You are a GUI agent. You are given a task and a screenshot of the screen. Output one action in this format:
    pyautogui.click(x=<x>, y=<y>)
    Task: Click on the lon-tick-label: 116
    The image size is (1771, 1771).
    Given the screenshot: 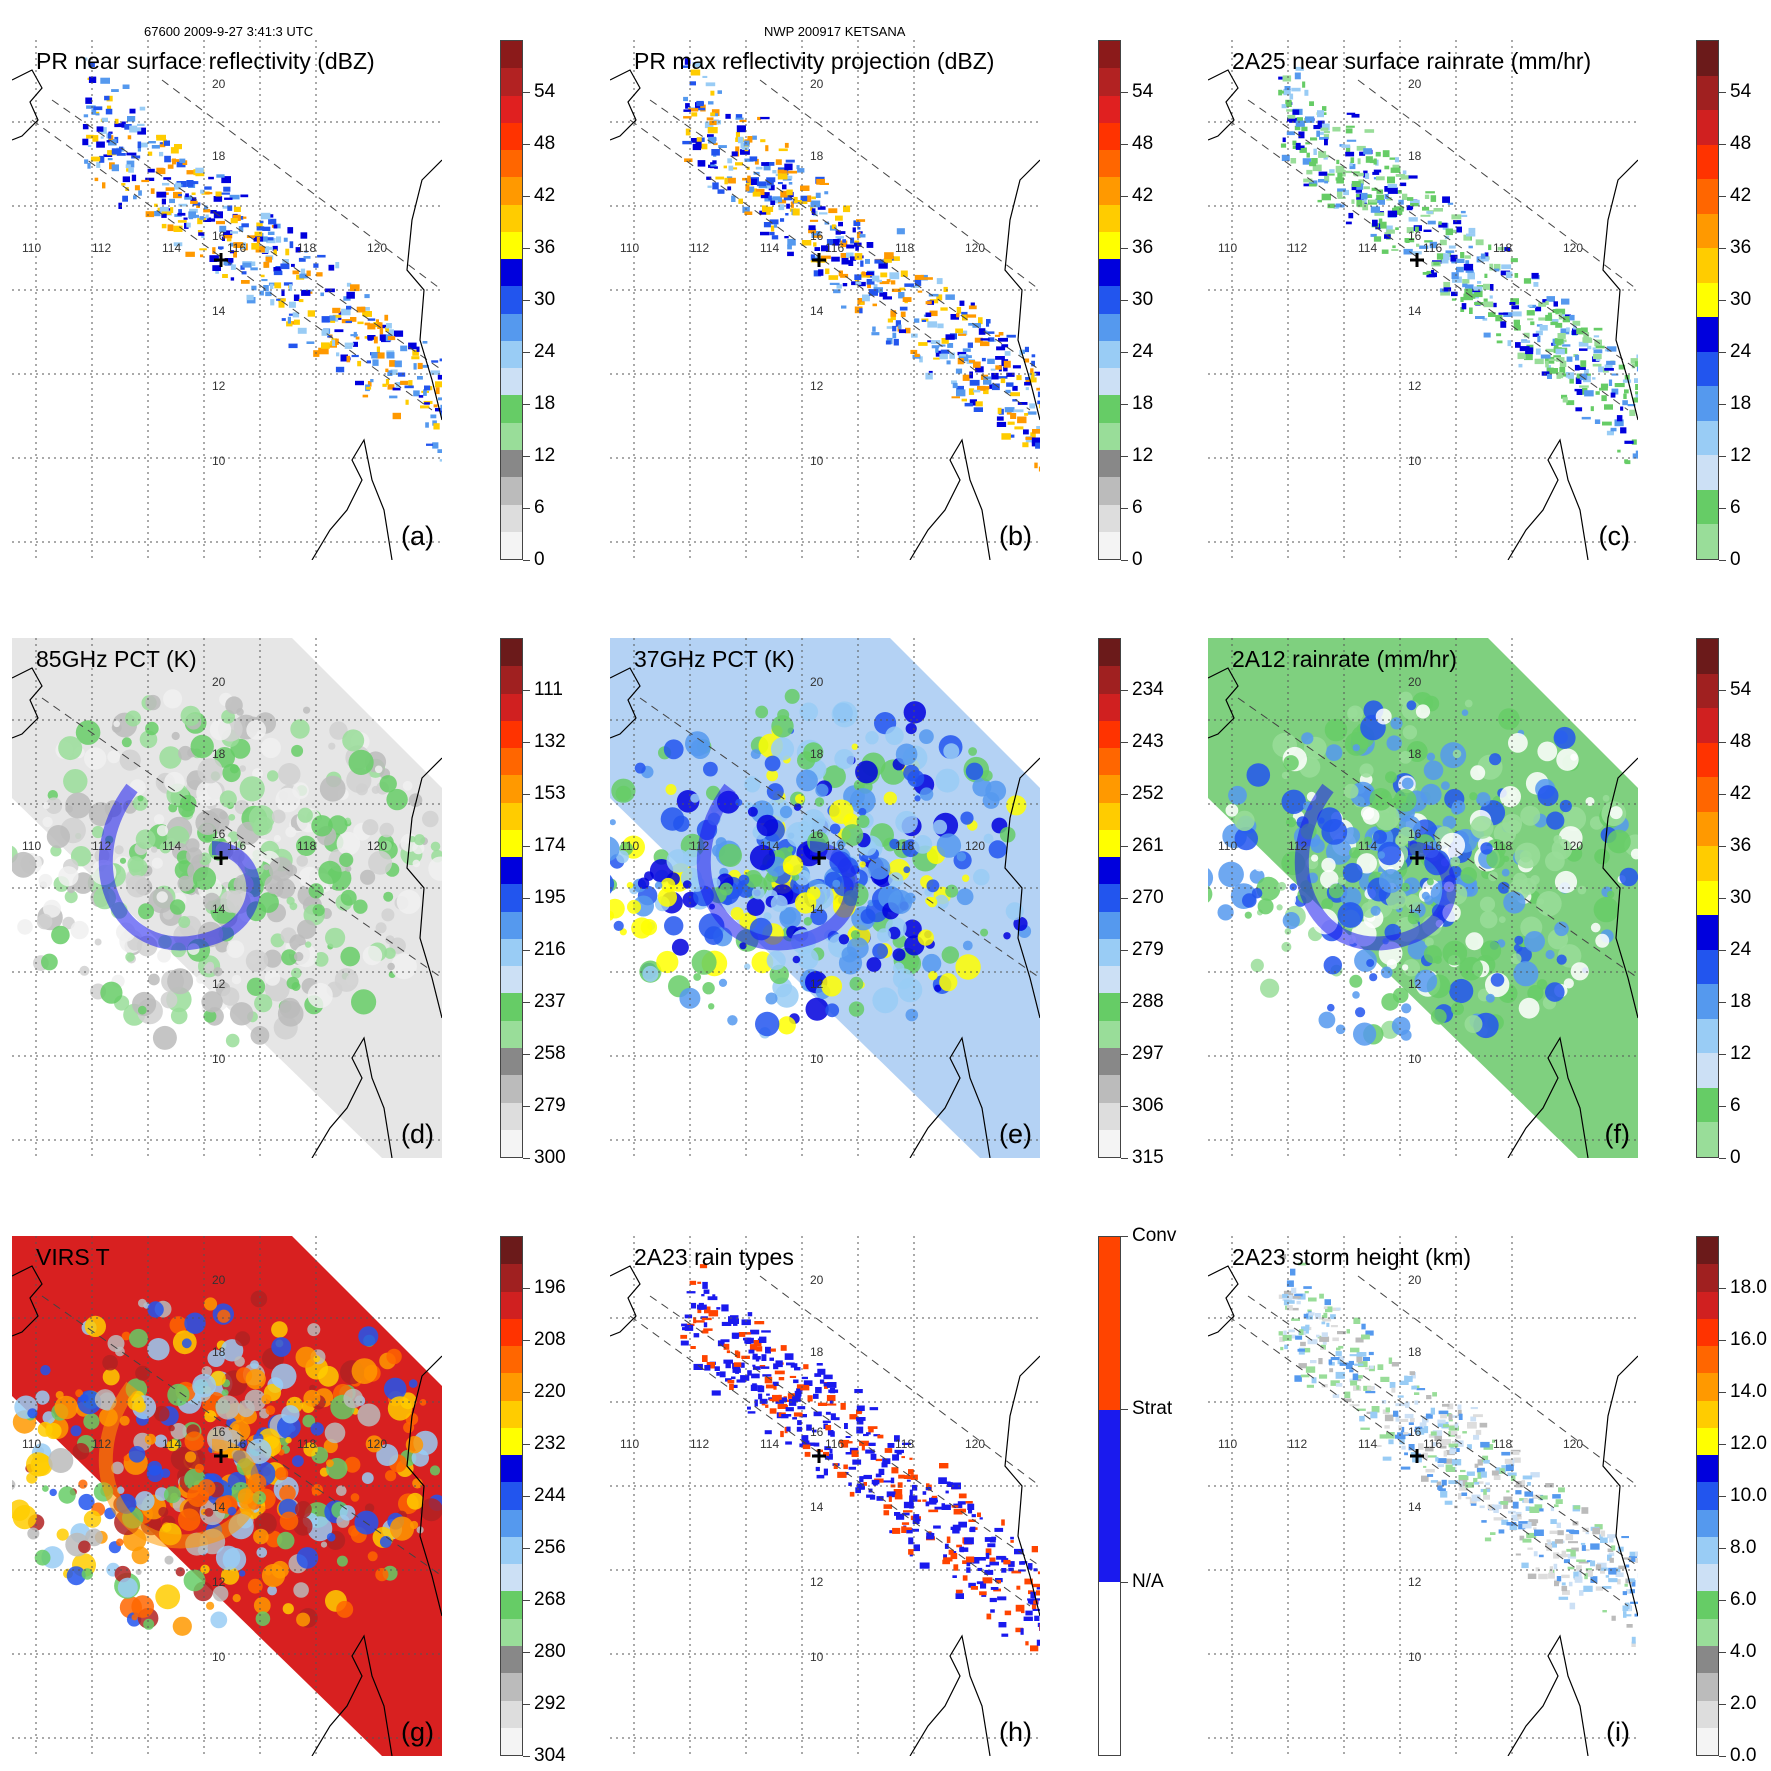 What is the action you would take?
    pyautogui.click(x=236, y=846)
    